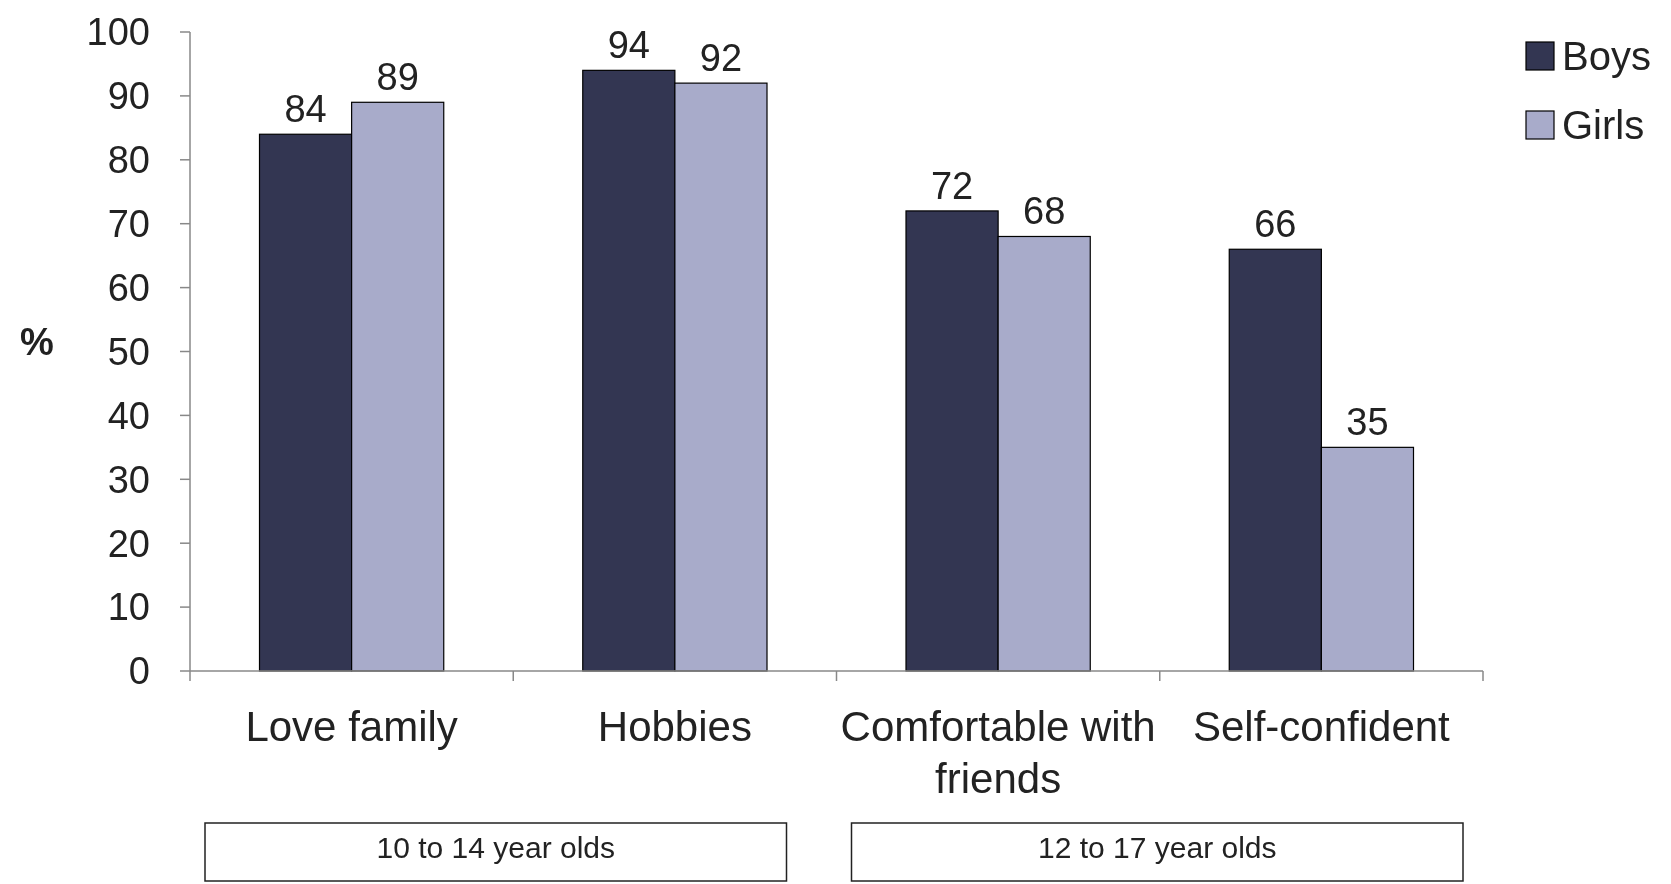  Describe the element at coordinates (952, 185) in the screenshot. I see `data-label: 72` at that location.